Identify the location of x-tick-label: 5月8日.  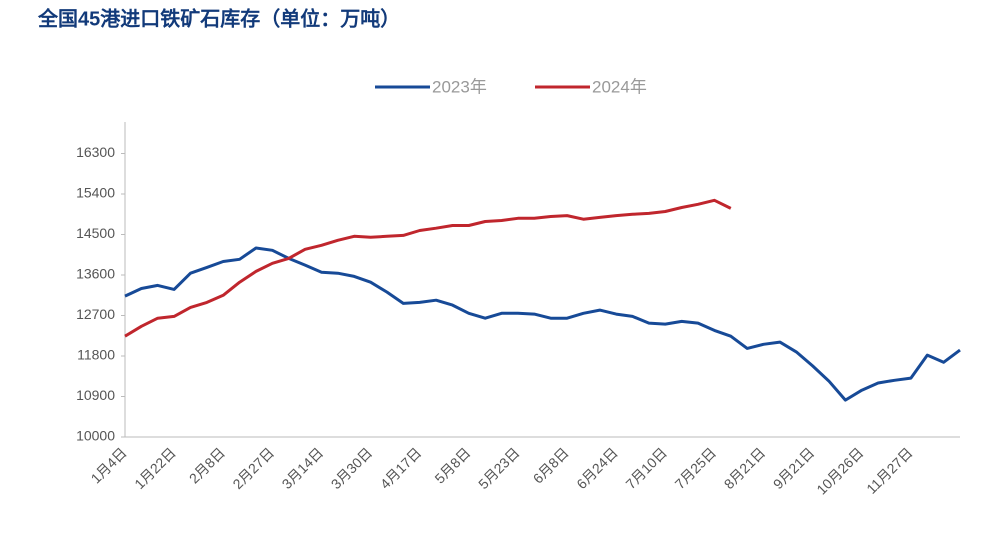
(452, 465).